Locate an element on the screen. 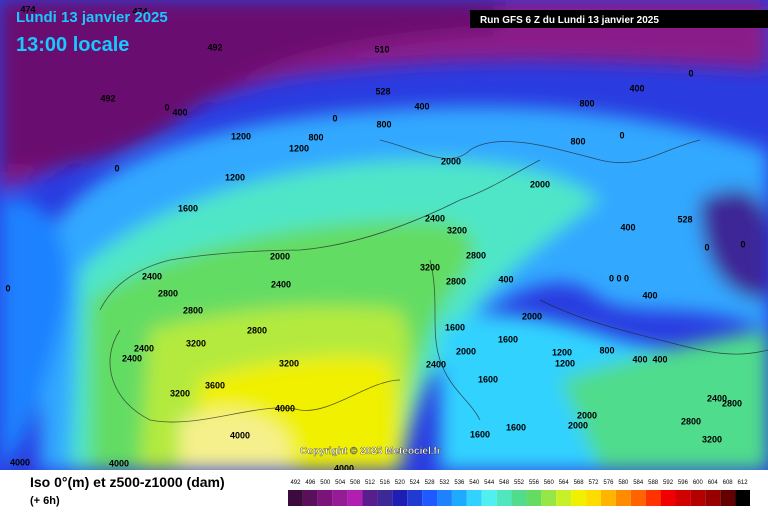 This screenshot has width=768, height=517. header-time: 13:00 locale is located at coordinates (72, 45).